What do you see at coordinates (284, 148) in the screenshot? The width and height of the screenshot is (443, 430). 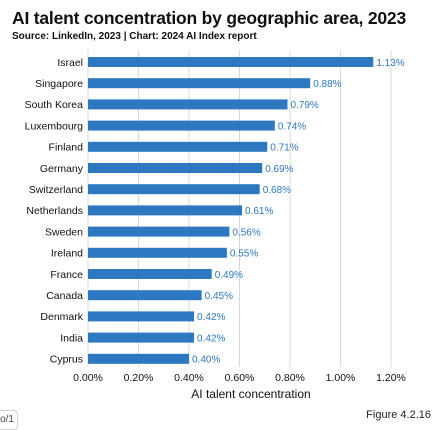 I see `value-label: 0.71%` at bounding box center [284, 148].